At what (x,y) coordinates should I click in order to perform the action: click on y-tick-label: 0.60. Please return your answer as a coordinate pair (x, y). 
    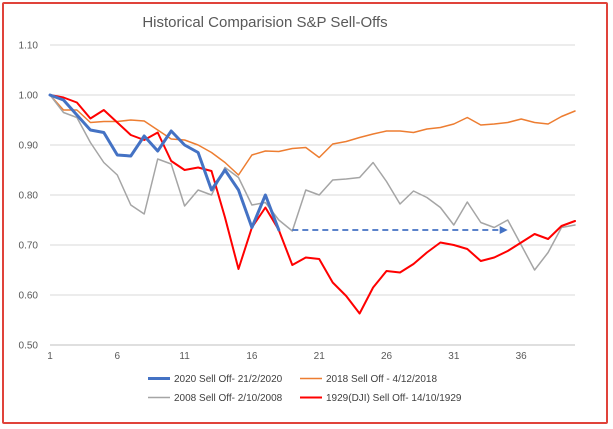
    Looking at the image, I should click on (29, 296).